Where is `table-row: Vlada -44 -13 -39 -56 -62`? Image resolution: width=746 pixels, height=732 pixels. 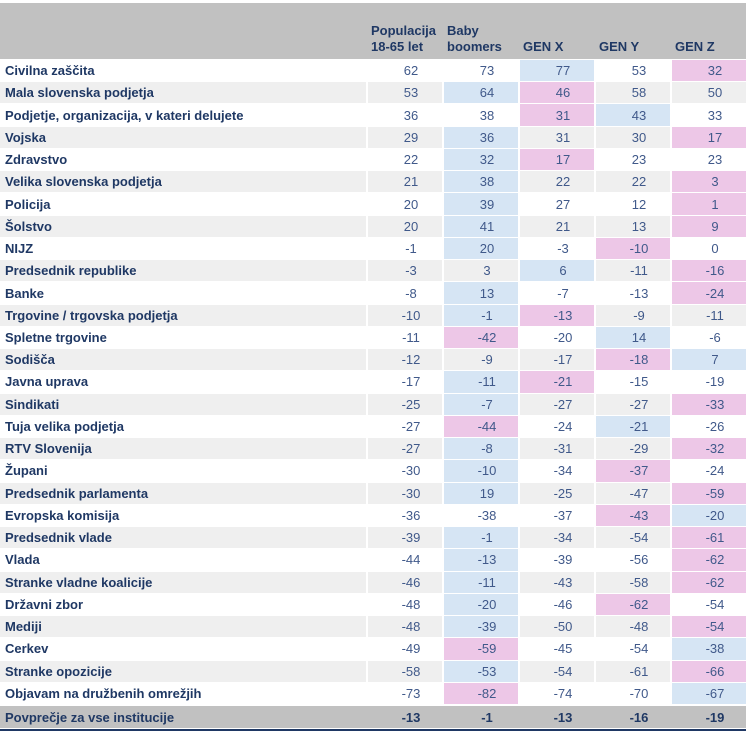
table-row: Vlada -44 -13 -39 -56 -62 is located at coordinates (373, 560).